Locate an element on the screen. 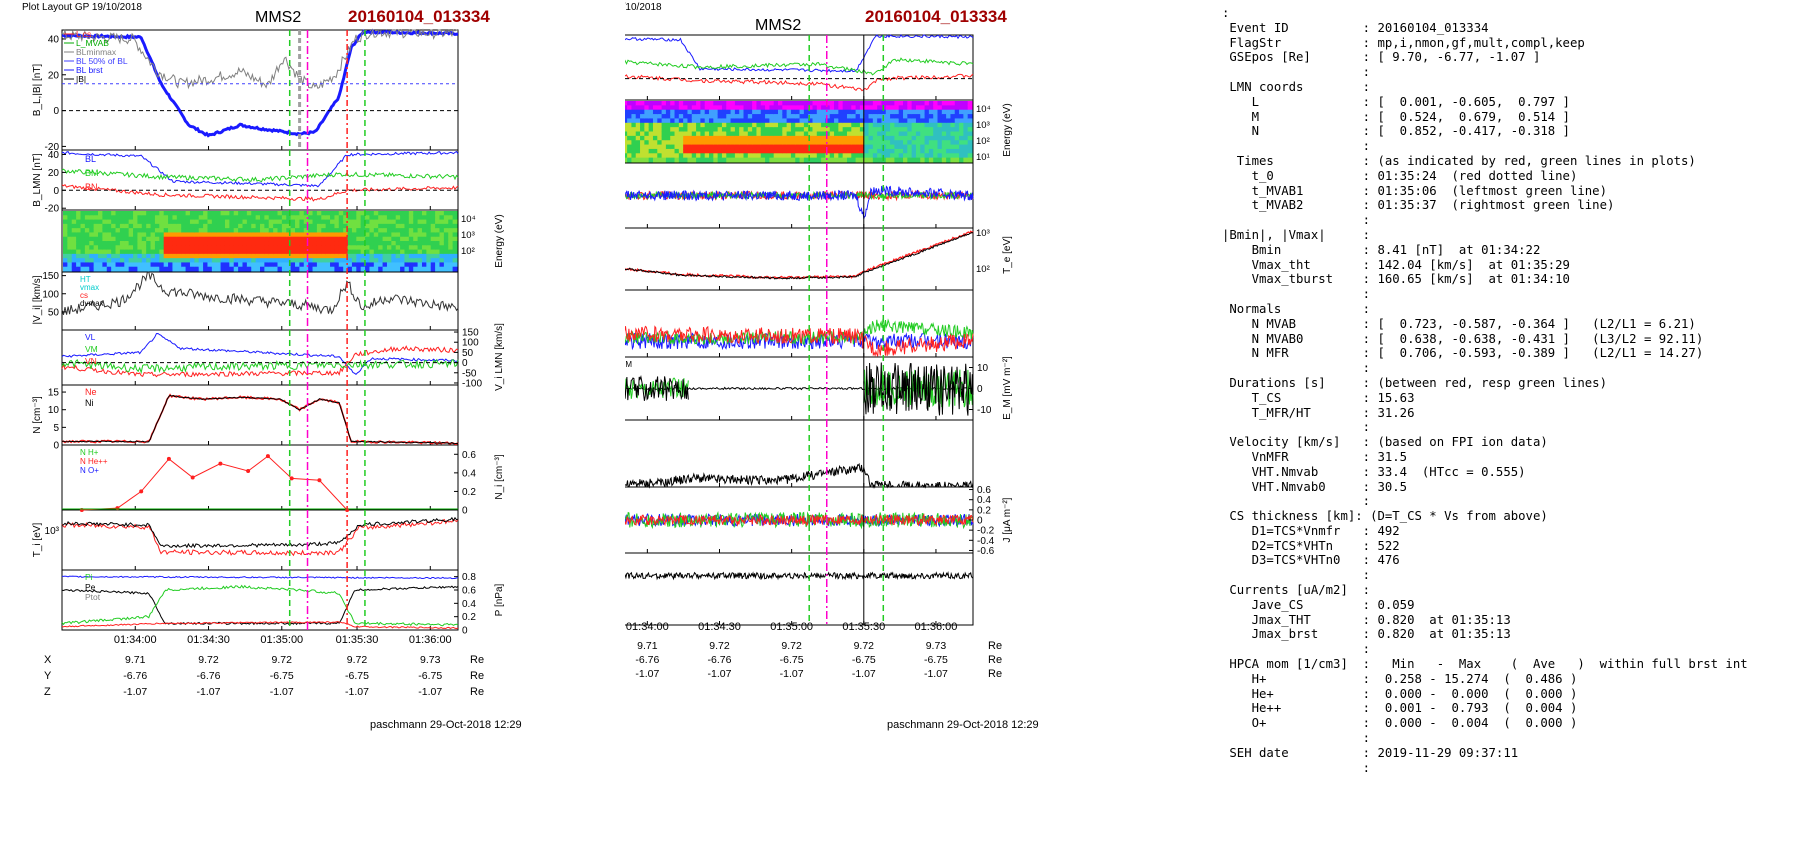 The height and width of the screenshot is (846, 1804). te-perp-line is located at coordinates (778, 255).